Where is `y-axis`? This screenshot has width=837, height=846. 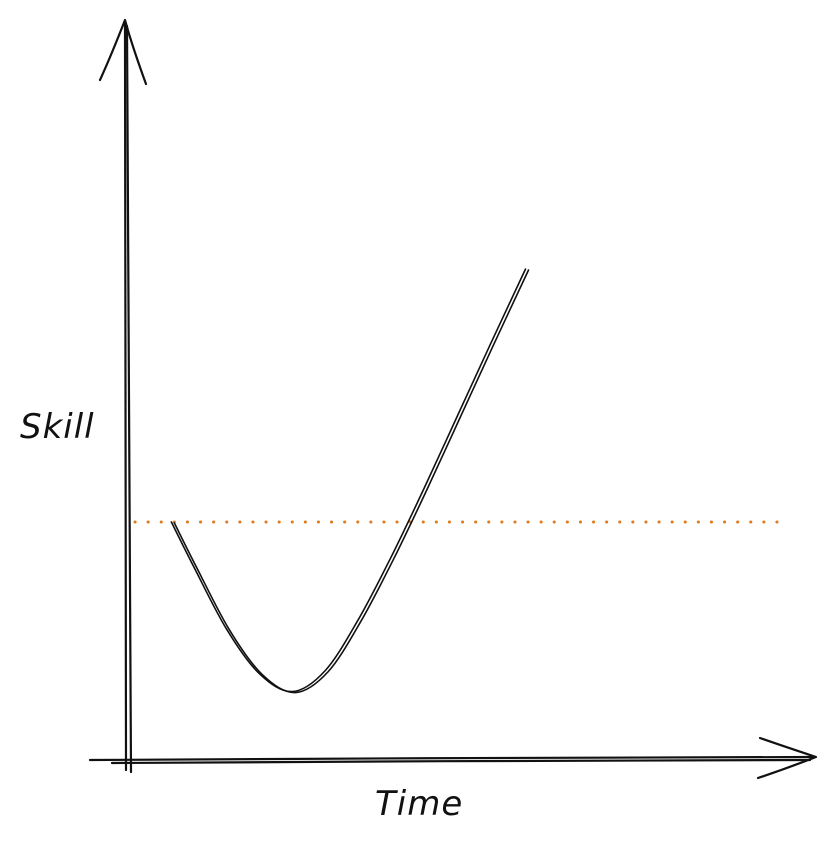
y-axis is located at coordinates (123, 396).